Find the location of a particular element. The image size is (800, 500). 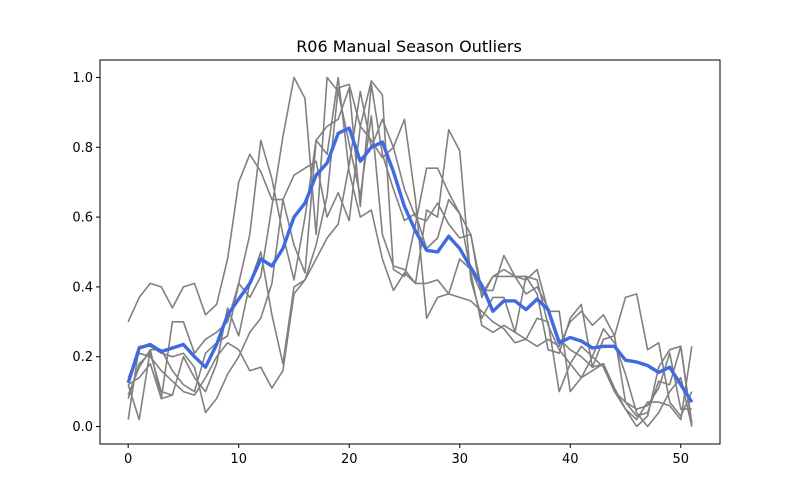

y-tick-label: 0.6 is located at coordinates (82, 218).